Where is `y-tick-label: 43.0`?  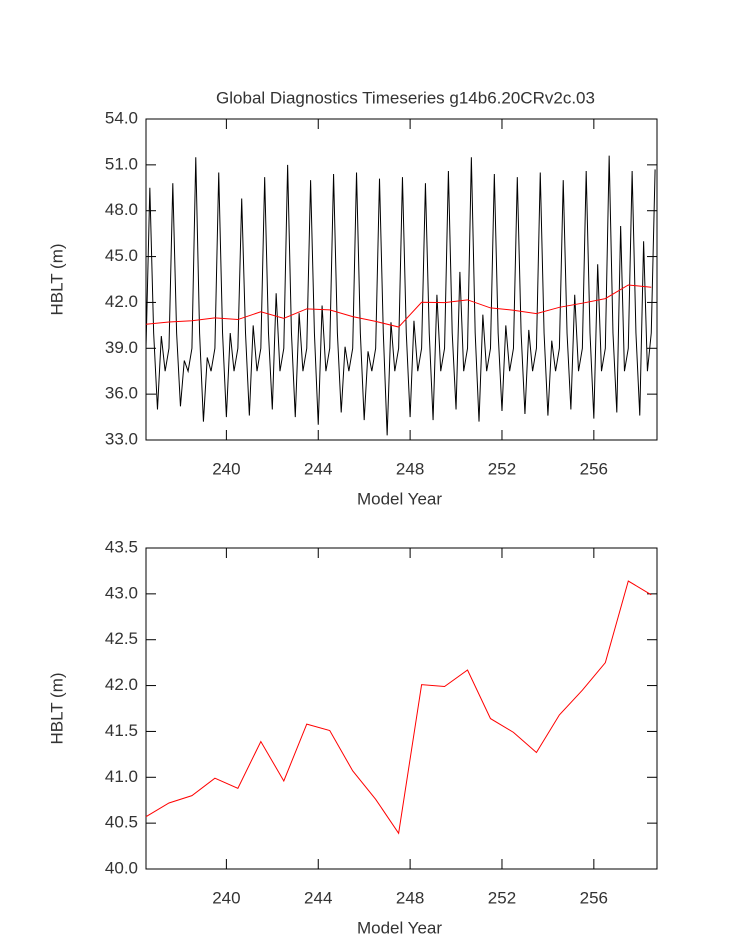
y-tick-label: 43.0 is located at coordinates (121, 592).